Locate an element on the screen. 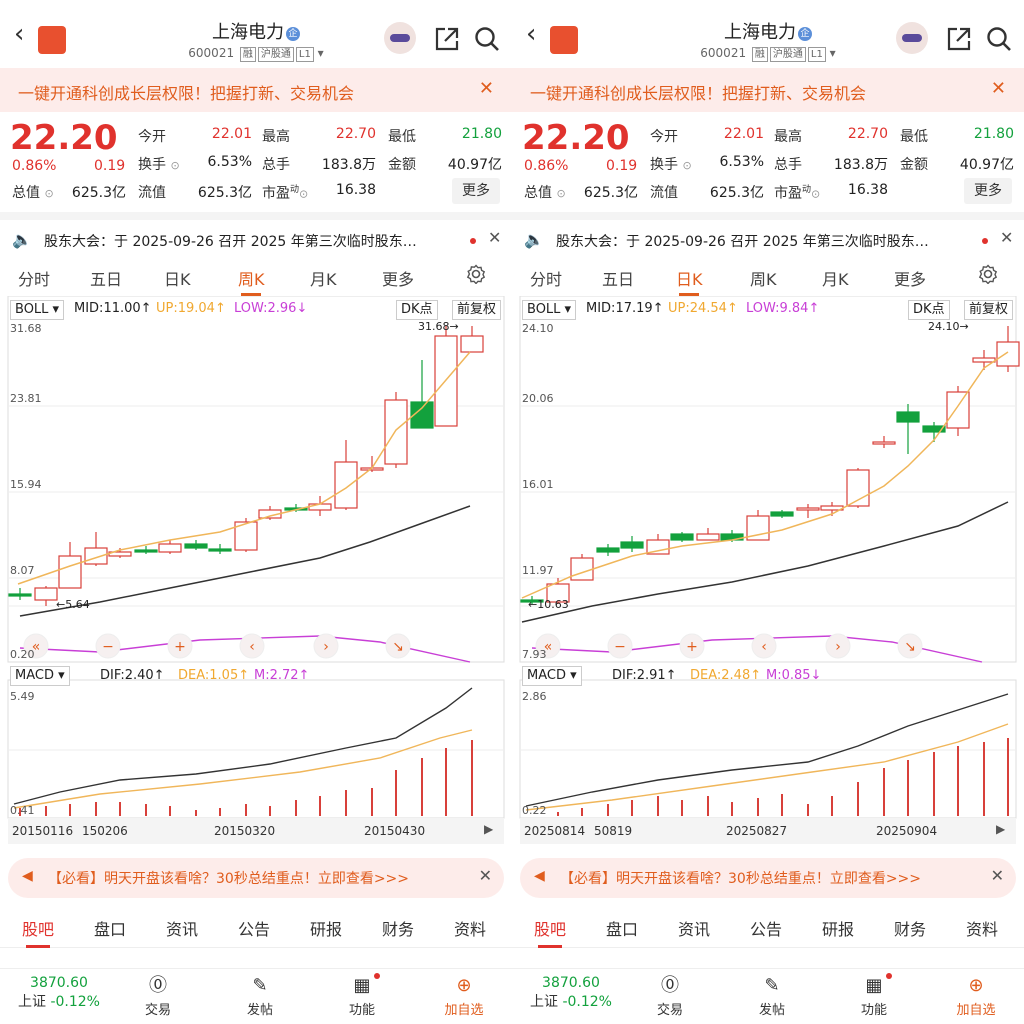 Image resolution: width=1024 pixels, height=1024 pixels. zoom-control-icon is located at coordinates (398, 646).